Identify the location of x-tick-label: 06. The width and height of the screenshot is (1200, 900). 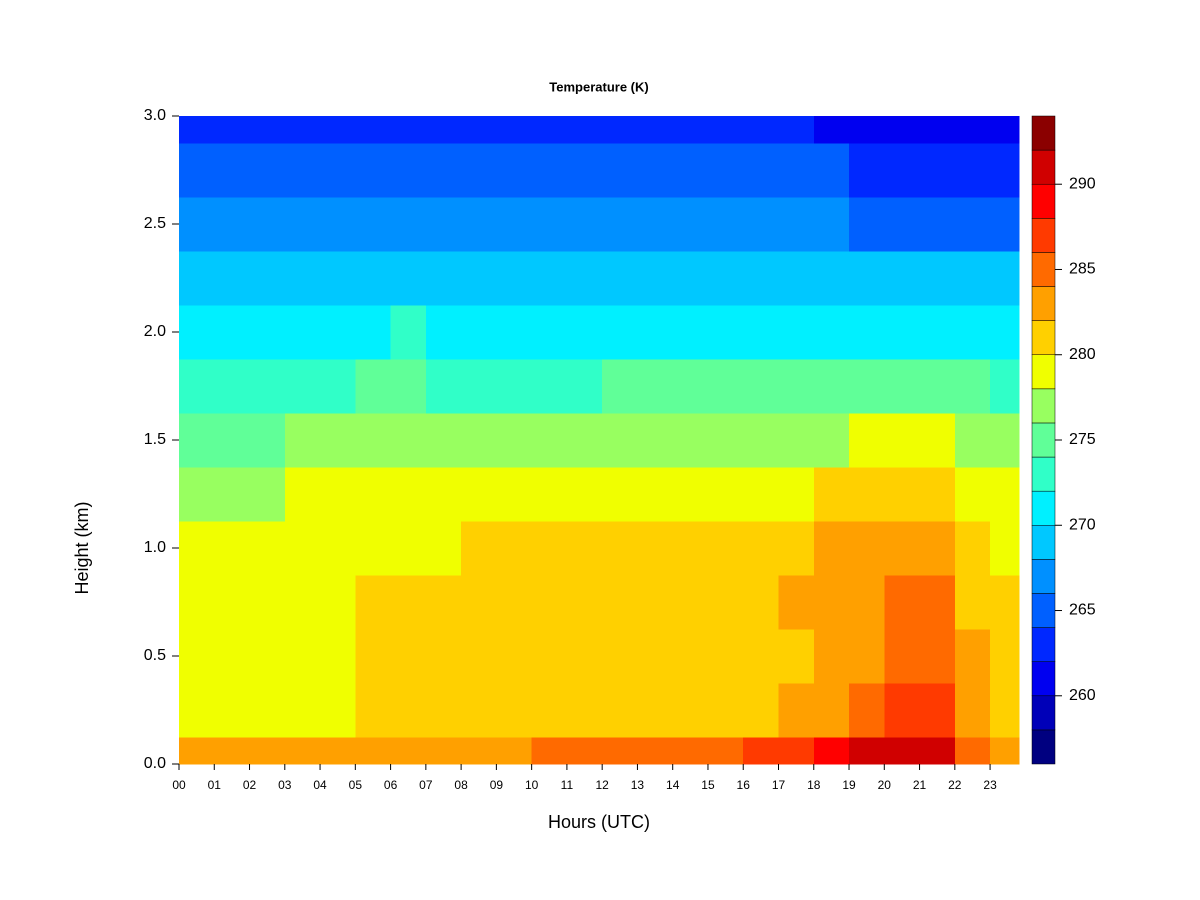
(391, 785).